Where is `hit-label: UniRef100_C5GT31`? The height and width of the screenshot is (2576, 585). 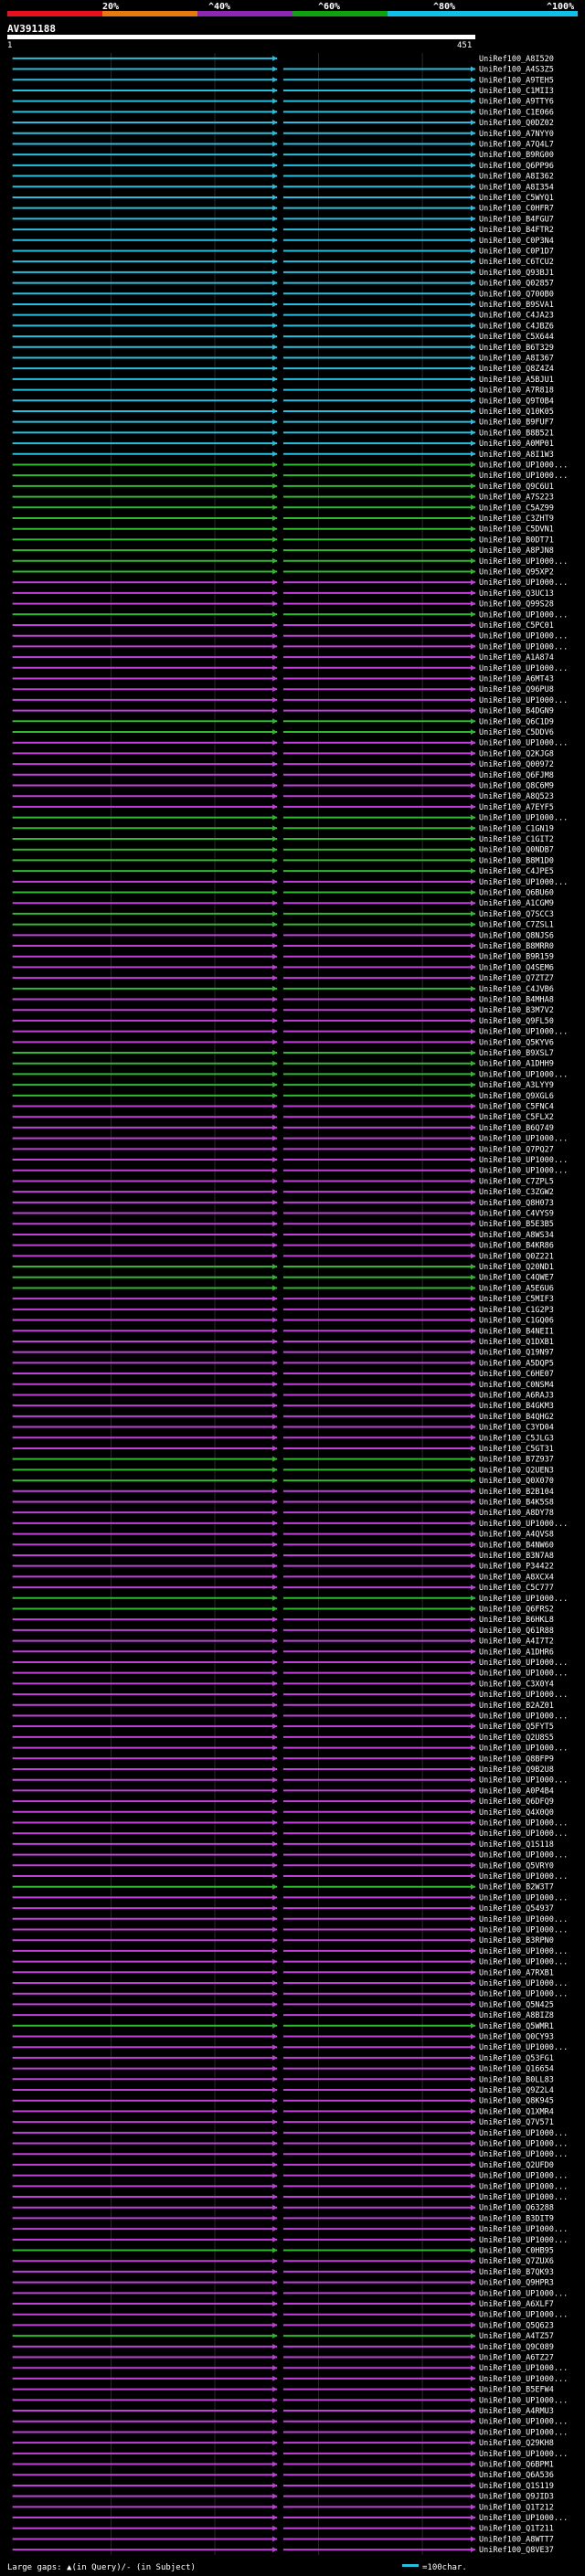 hit-label: UniRef100_C5GT31 is located at coordinates (516, 1449).